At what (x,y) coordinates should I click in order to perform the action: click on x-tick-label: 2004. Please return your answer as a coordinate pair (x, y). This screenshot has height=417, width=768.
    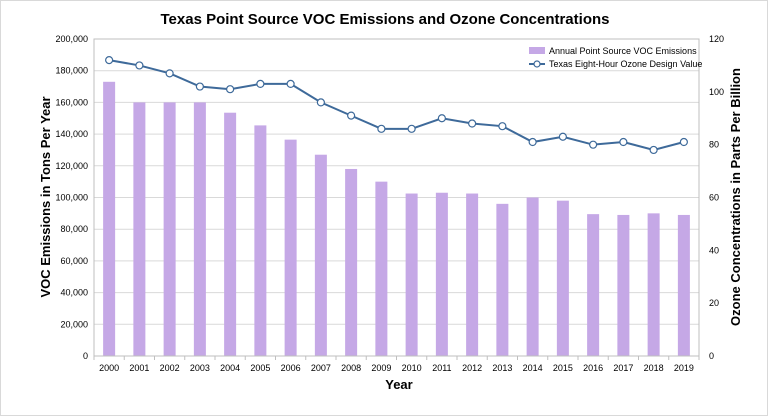
    Looking at the image, I should click on (230, 368).